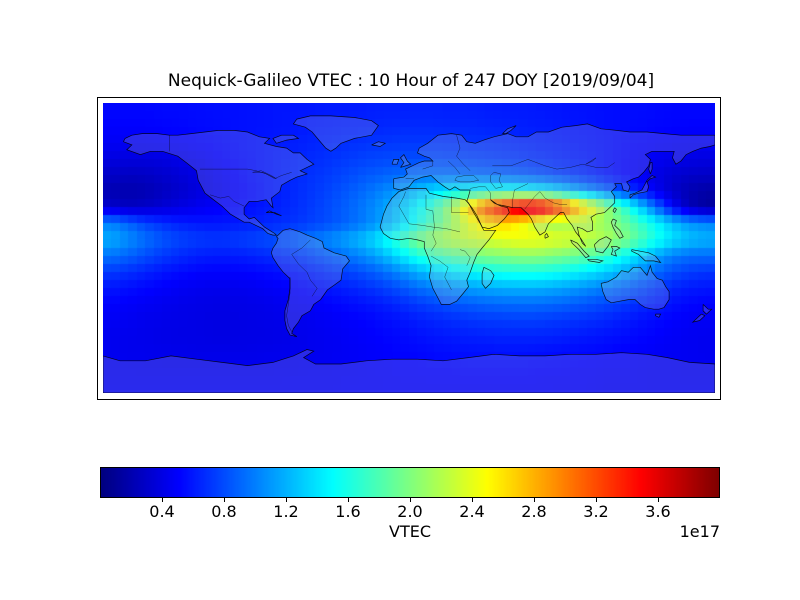  I want to click on colorbar-tick-label: 0.4, so click(162, 511).